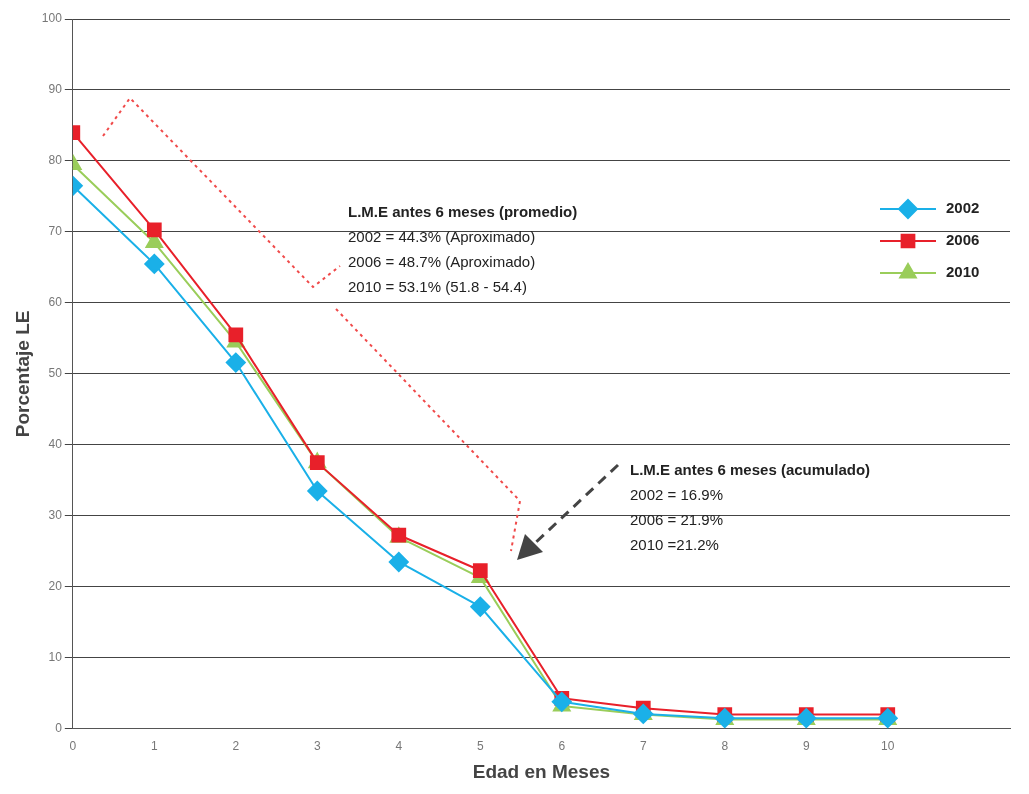 The image size is (1029, 794). I want to click on x-tick-label: 9, so click(806, 746).